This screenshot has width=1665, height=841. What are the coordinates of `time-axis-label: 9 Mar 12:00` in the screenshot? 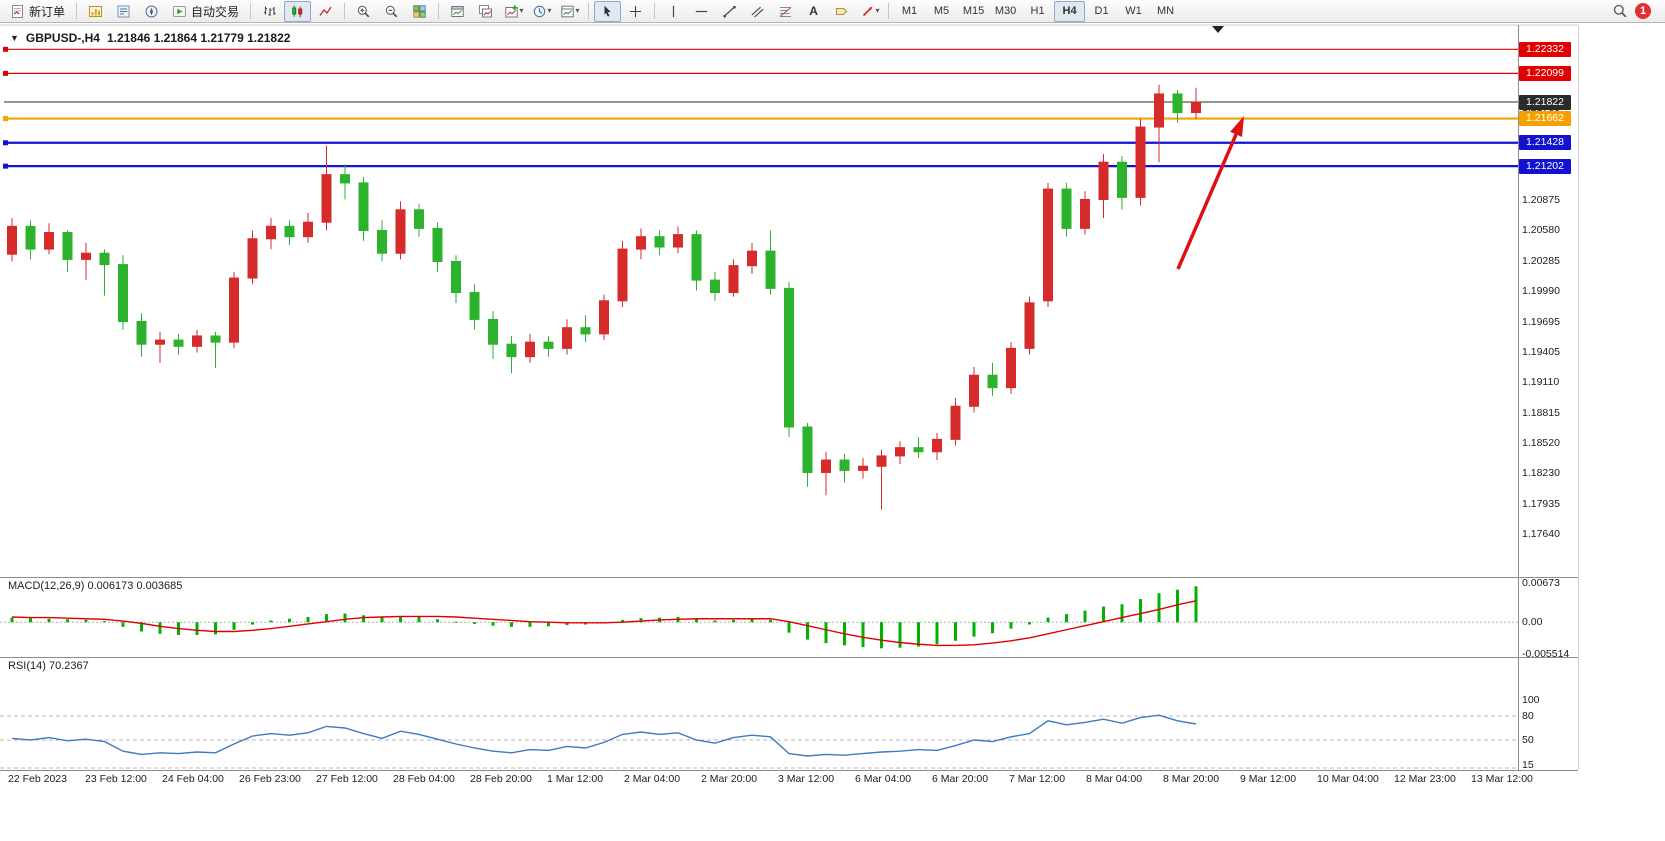 It's located at (1268, 779).